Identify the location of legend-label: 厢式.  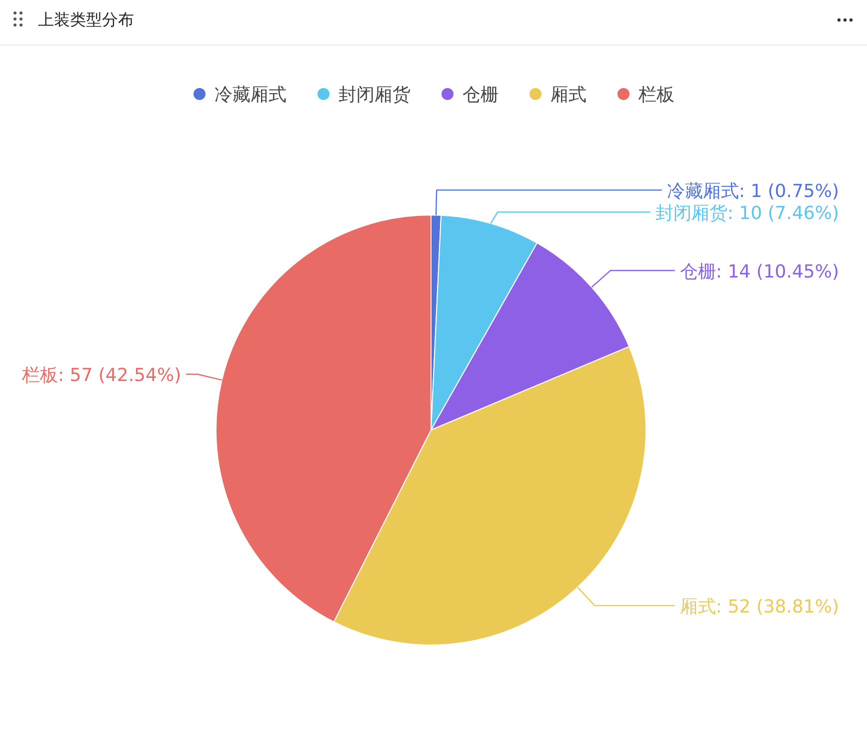
(568, 95).